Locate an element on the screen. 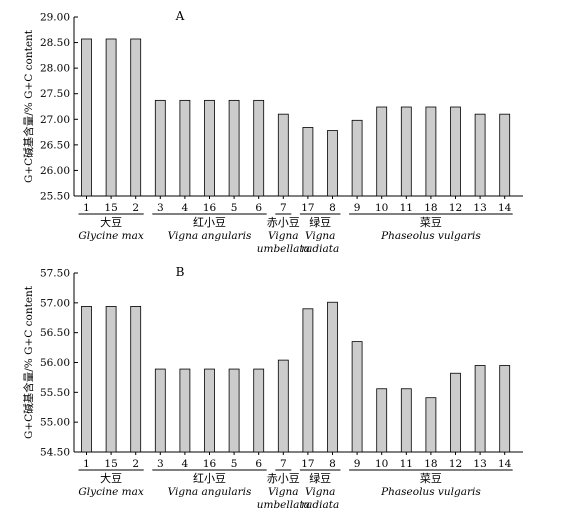  y-tick-label: 55.50 is located at coordinates (55, 393).